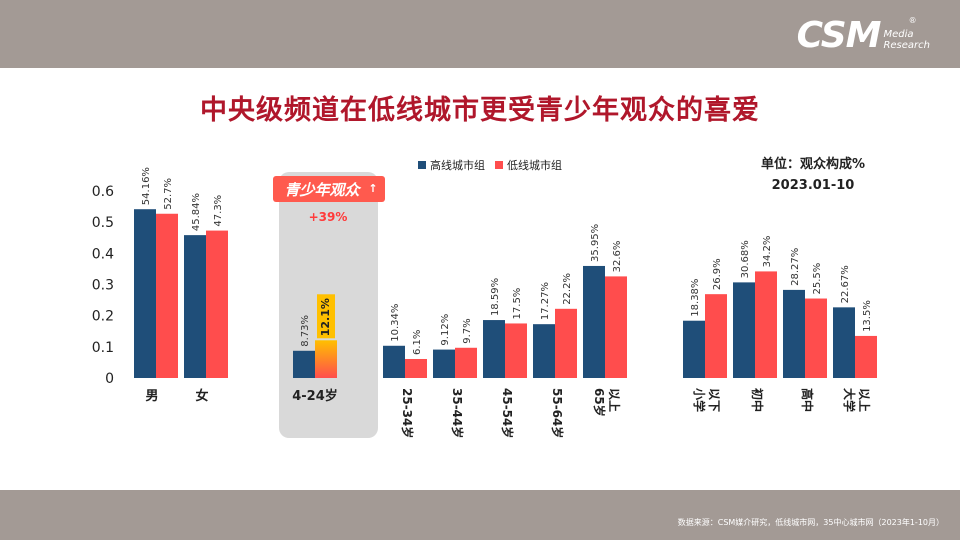  I want to click on x-tick-label: 高中, so click(807, 400).